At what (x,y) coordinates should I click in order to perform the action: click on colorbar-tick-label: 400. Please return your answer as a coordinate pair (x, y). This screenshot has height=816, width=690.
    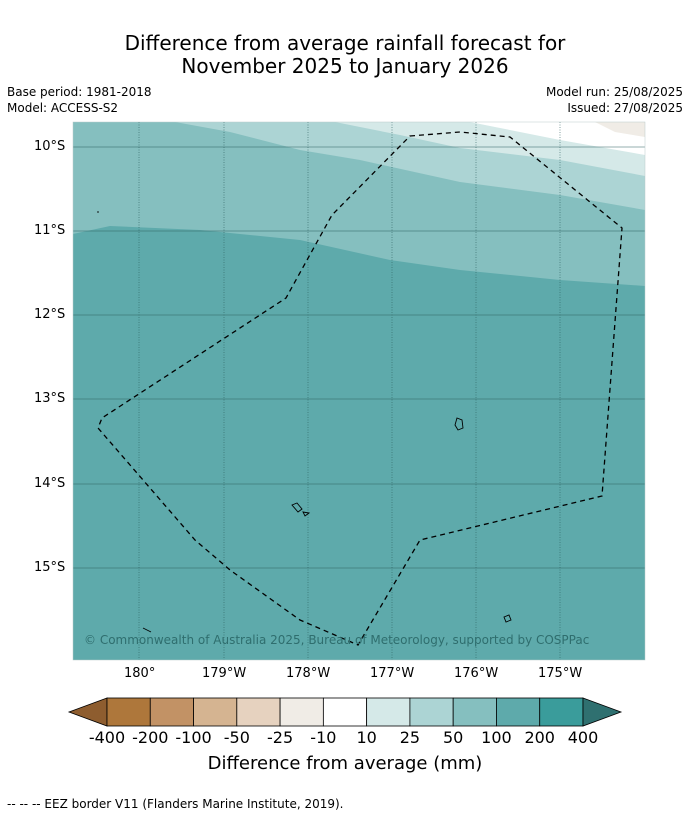
    Looking at the image, I should click on (583, 737).